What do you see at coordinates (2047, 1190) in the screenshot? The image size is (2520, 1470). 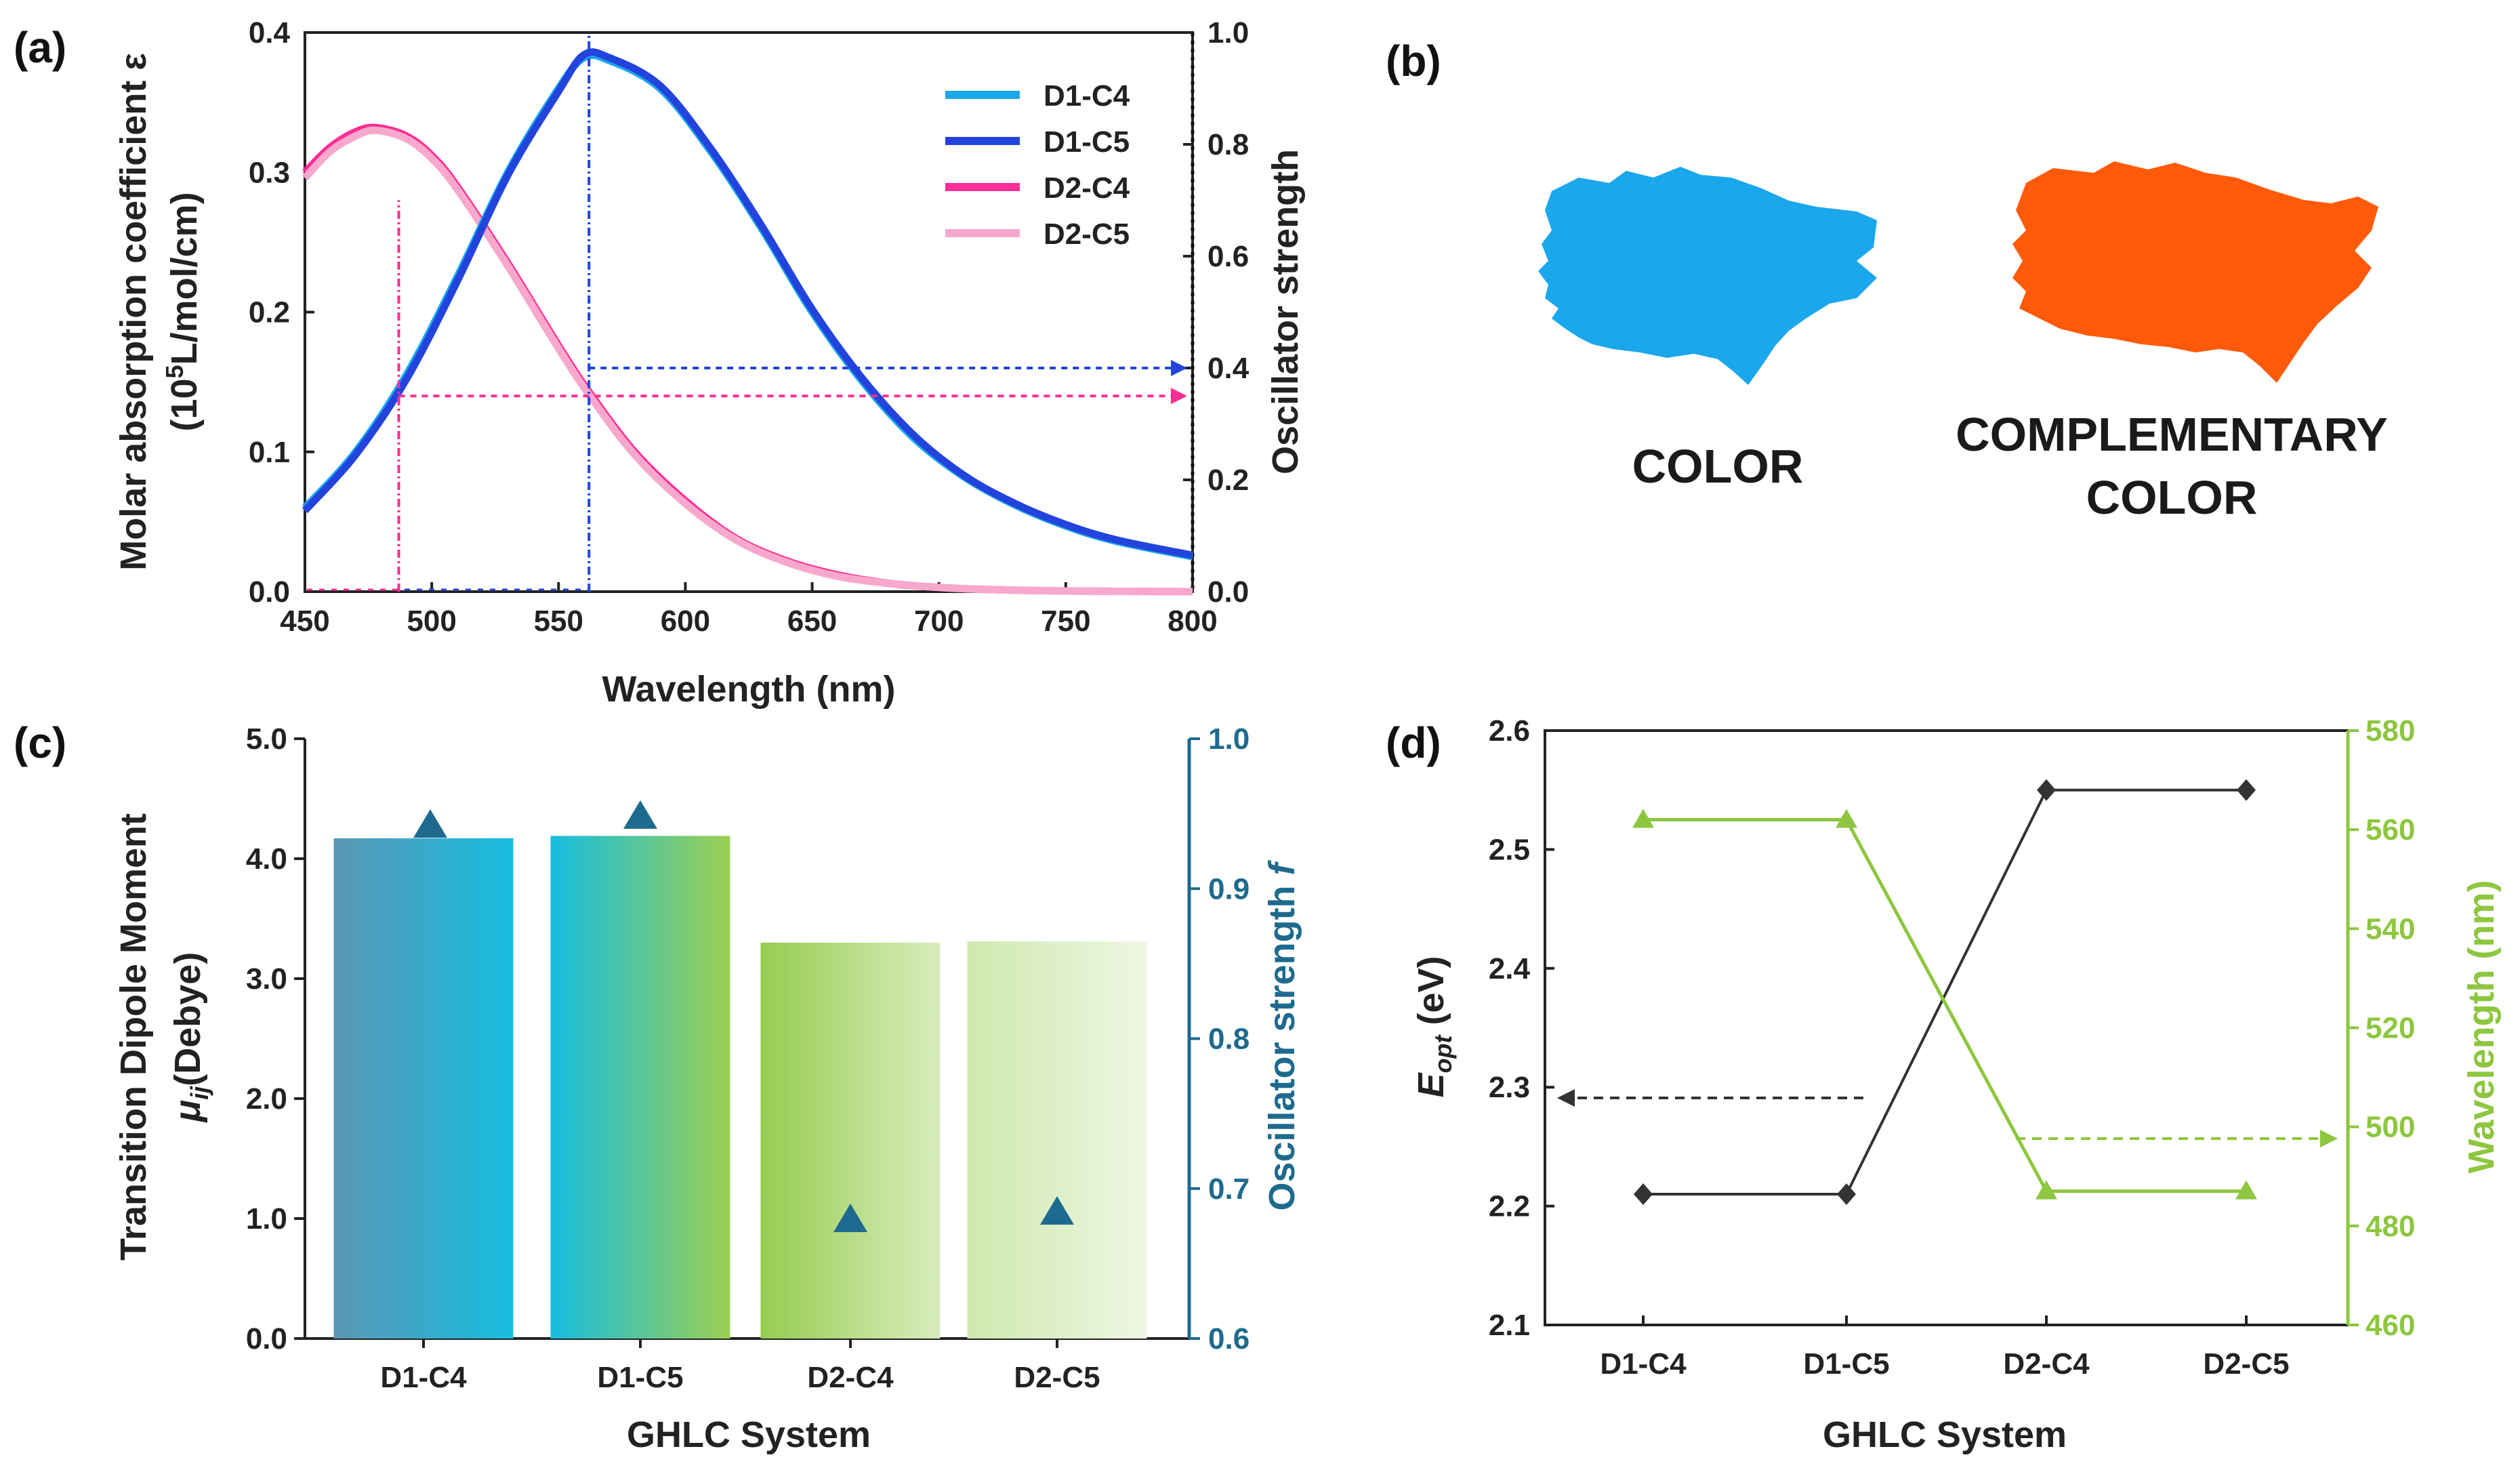 I see `wavelength-marker-d2-c4` at bounding box center [2047, 1190].